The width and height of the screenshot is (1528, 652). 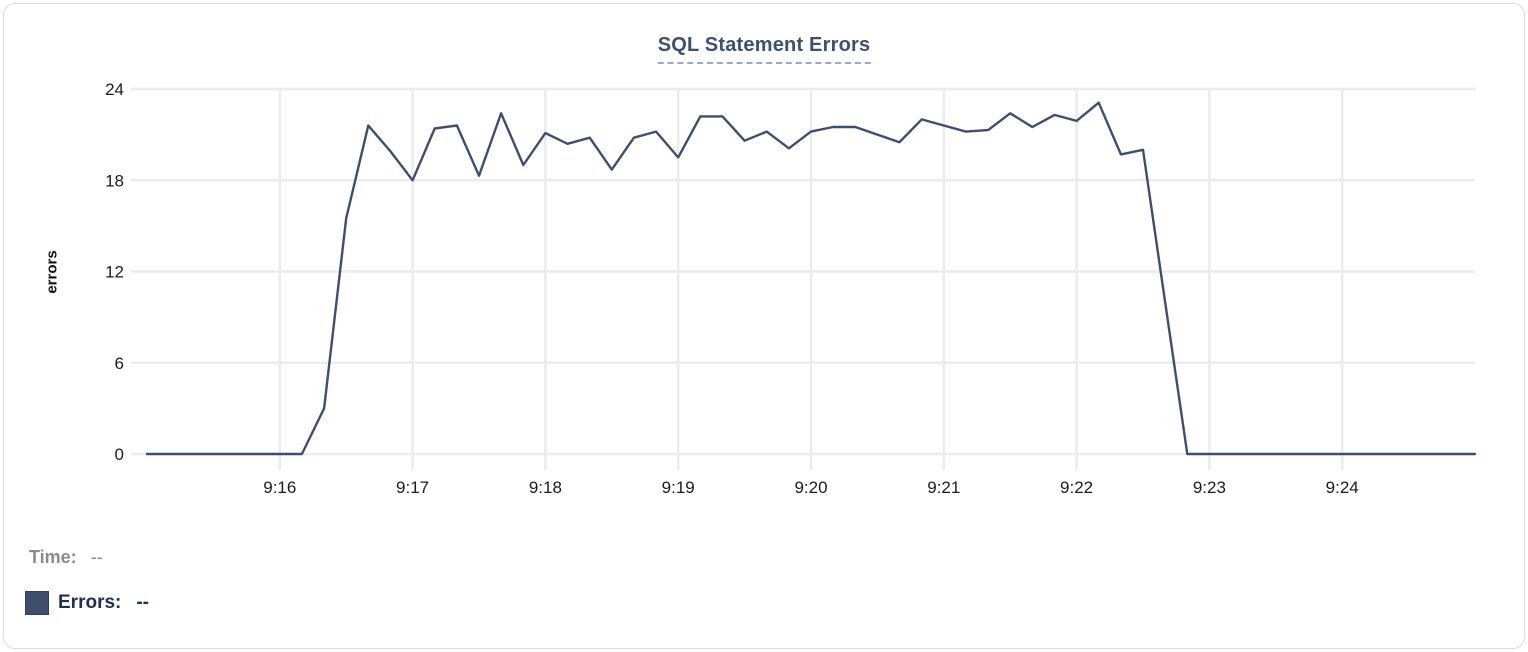 I want to click on time-value: --, so click(x=96, y=557).